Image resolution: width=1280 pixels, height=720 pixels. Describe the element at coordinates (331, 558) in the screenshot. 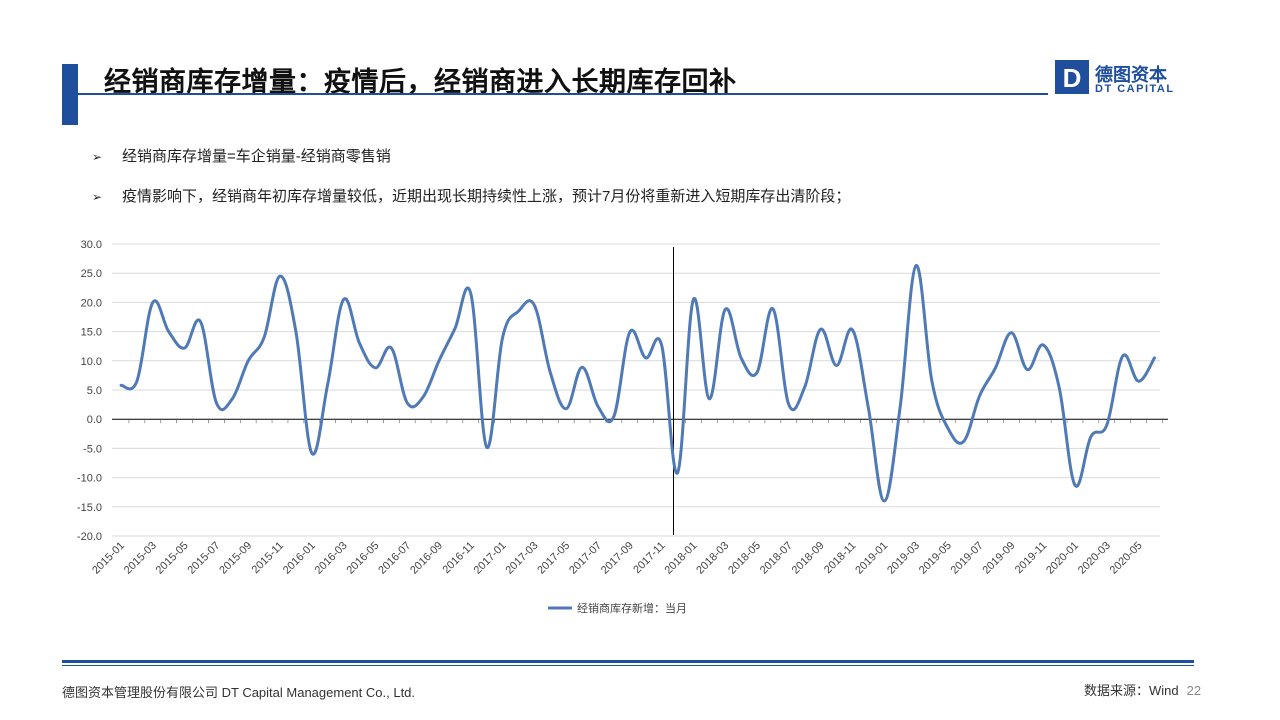

I see `x-tick-label: 2016-03` at that location.